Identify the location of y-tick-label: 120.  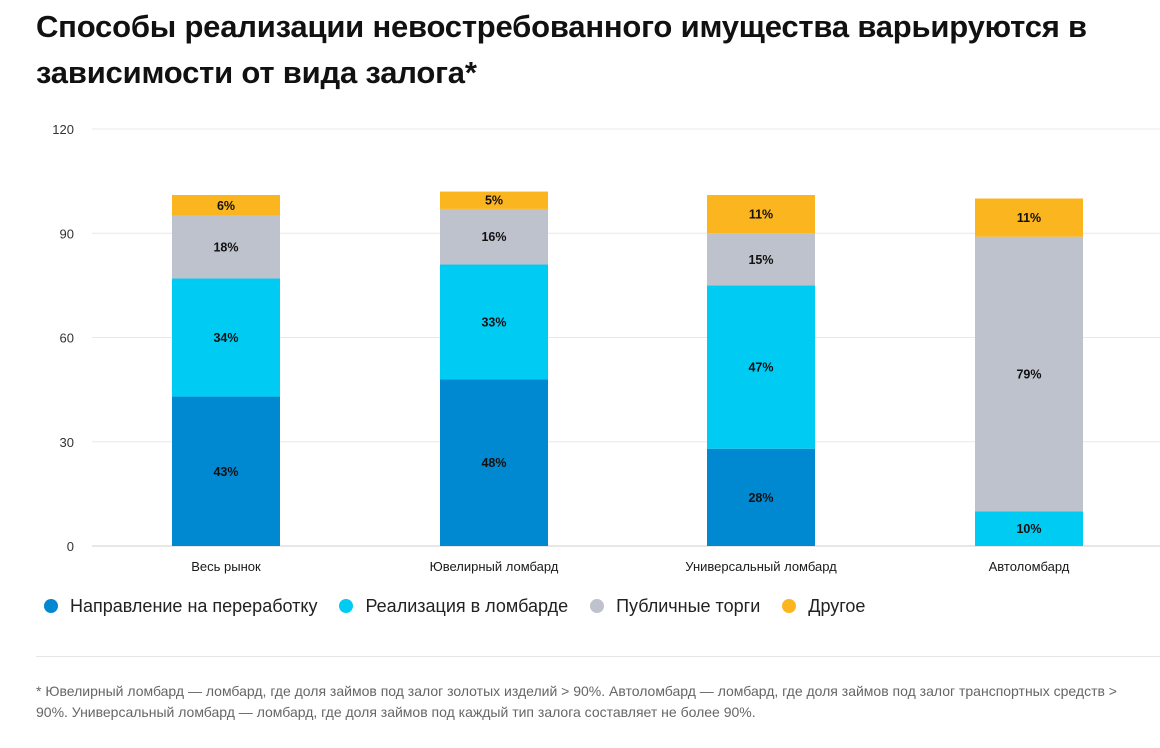
(63, 129).